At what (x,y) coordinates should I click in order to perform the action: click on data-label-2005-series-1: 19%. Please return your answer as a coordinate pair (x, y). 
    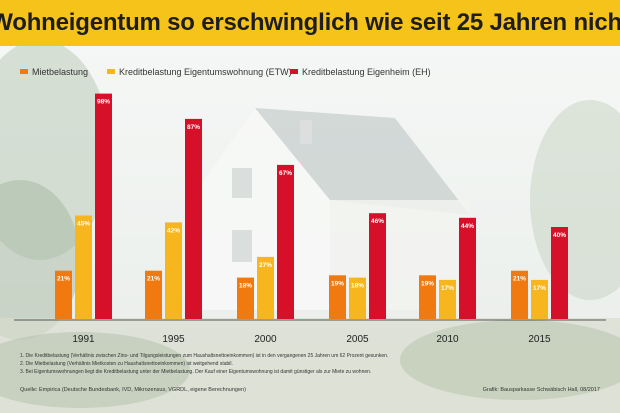
    Looking at the image, I should click on (337, 283).